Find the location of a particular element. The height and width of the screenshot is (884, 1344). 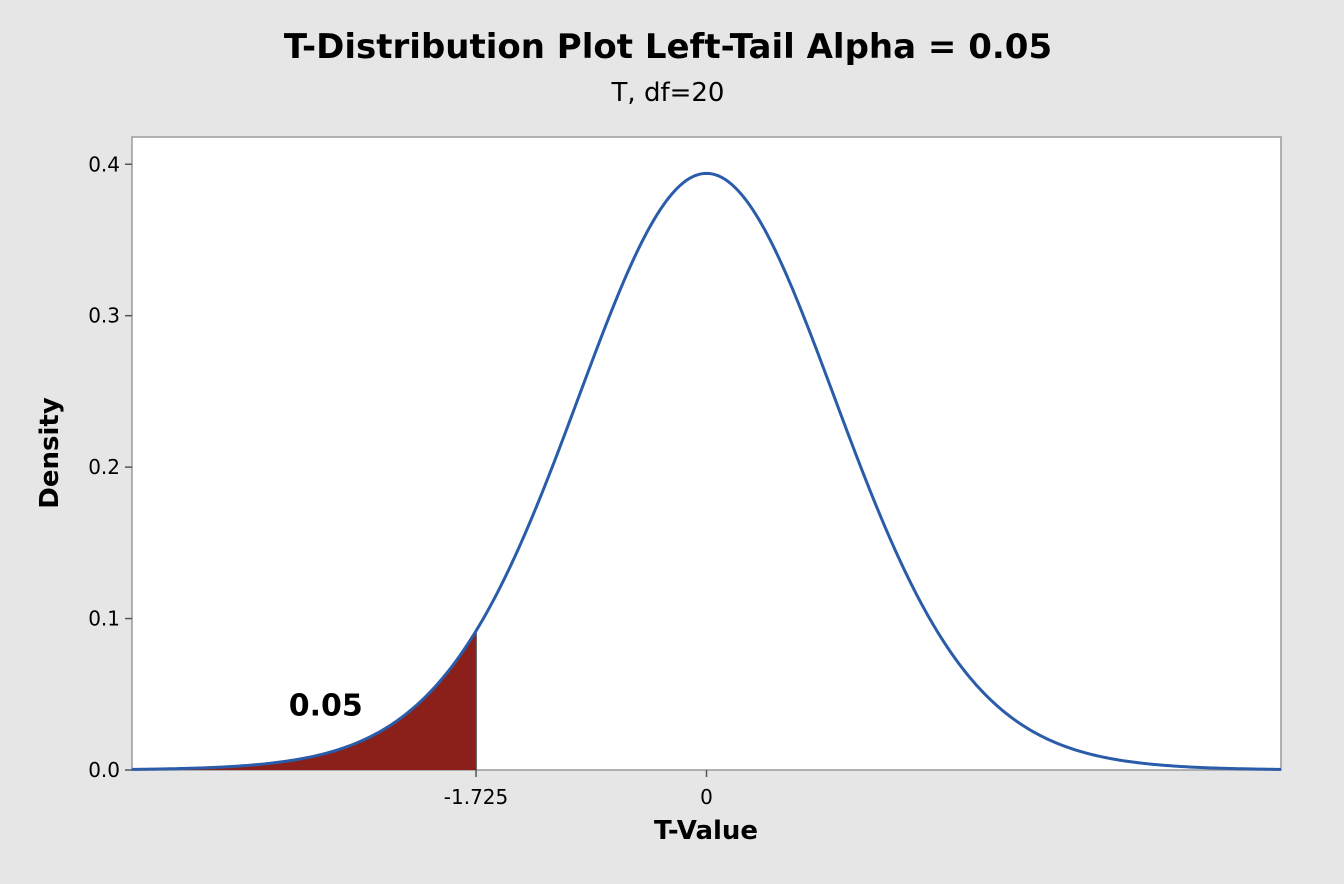

y-axis: 0.0 0.1 0.2 0.3 0.4 is located at coordinates (110, 467).